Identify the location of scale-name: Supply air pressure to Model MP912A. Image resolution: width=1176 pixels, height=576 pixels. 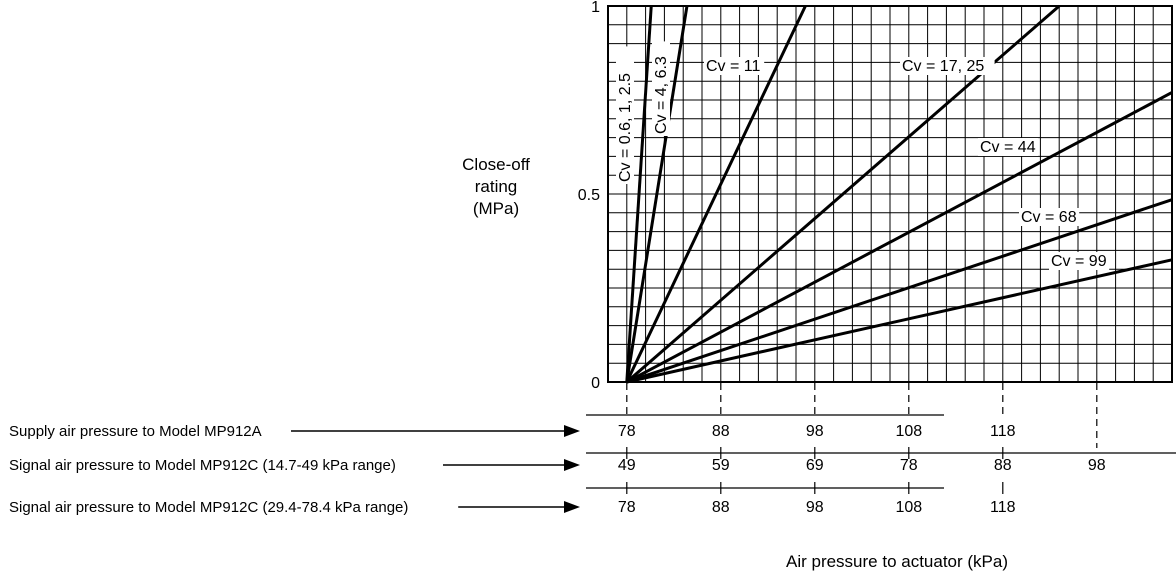
(135, 431).